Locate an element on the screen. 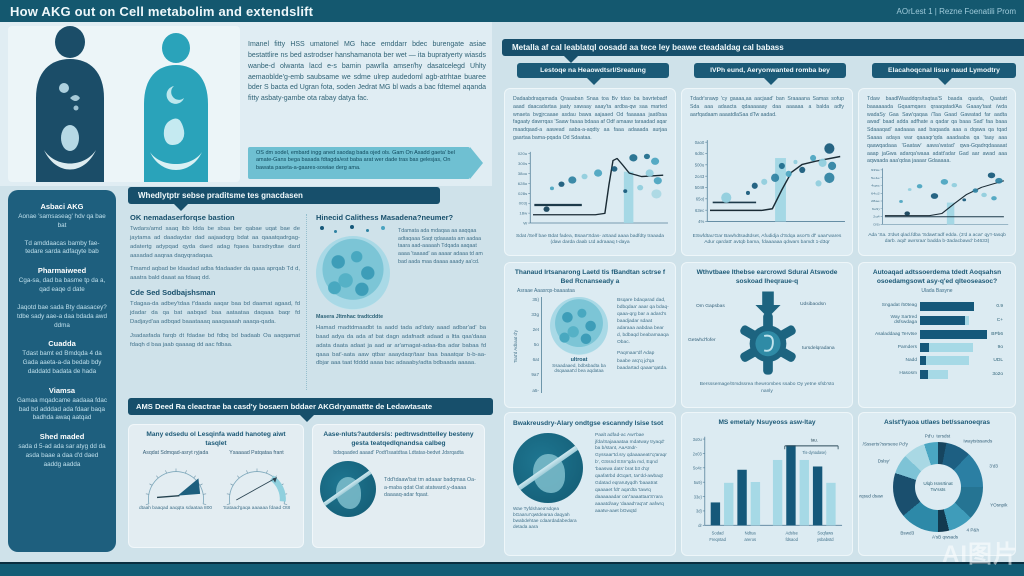 This screenshot has height=576, width=1024. human-figures-illustration is located at coordinates (122, 104).